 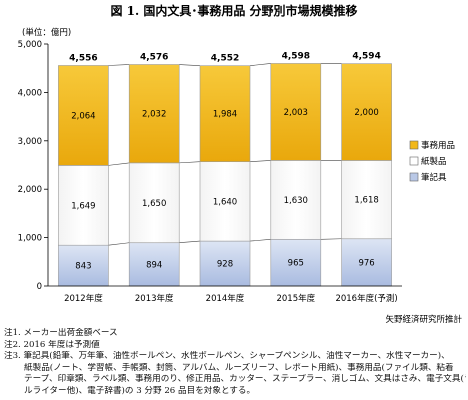 I want to click on x-tick-label: 2016年度(予測), so click(x=366, y=298).